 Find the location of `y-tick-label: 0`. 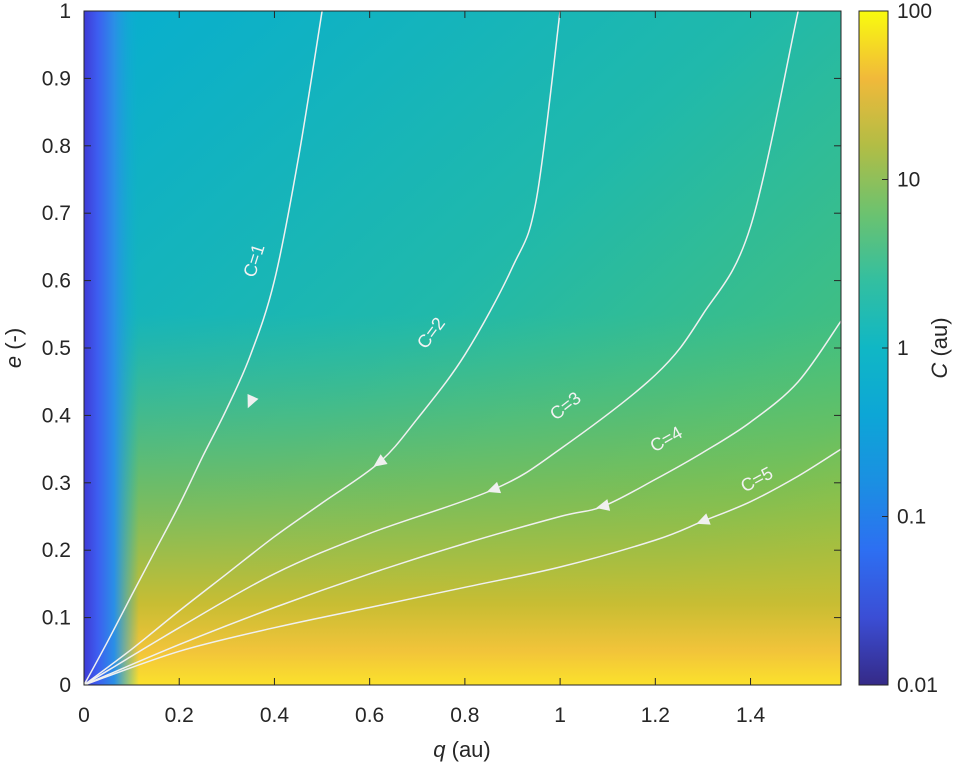

y-tick-label: 0 is located at coordinates (65, 685).